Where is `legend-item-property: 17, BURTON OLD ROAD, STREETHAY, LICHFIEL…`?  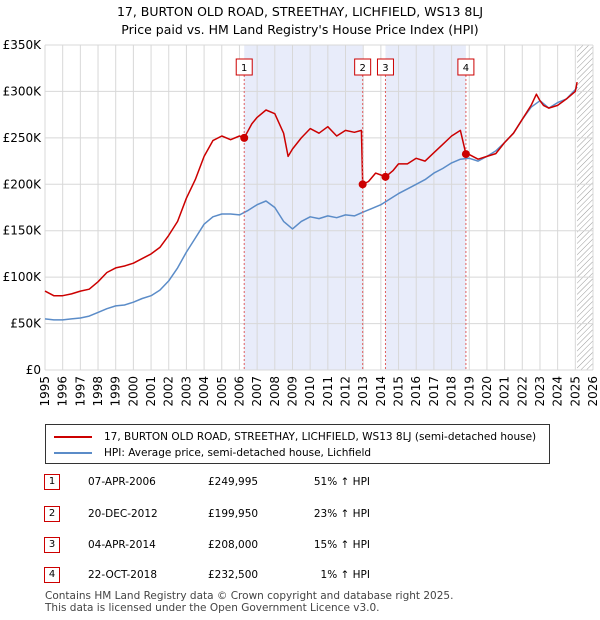 legend-item-property: 17, BURTON OLD ROAD, STREETHAY, LICHFIEL… is located at coordinates (295, 437).